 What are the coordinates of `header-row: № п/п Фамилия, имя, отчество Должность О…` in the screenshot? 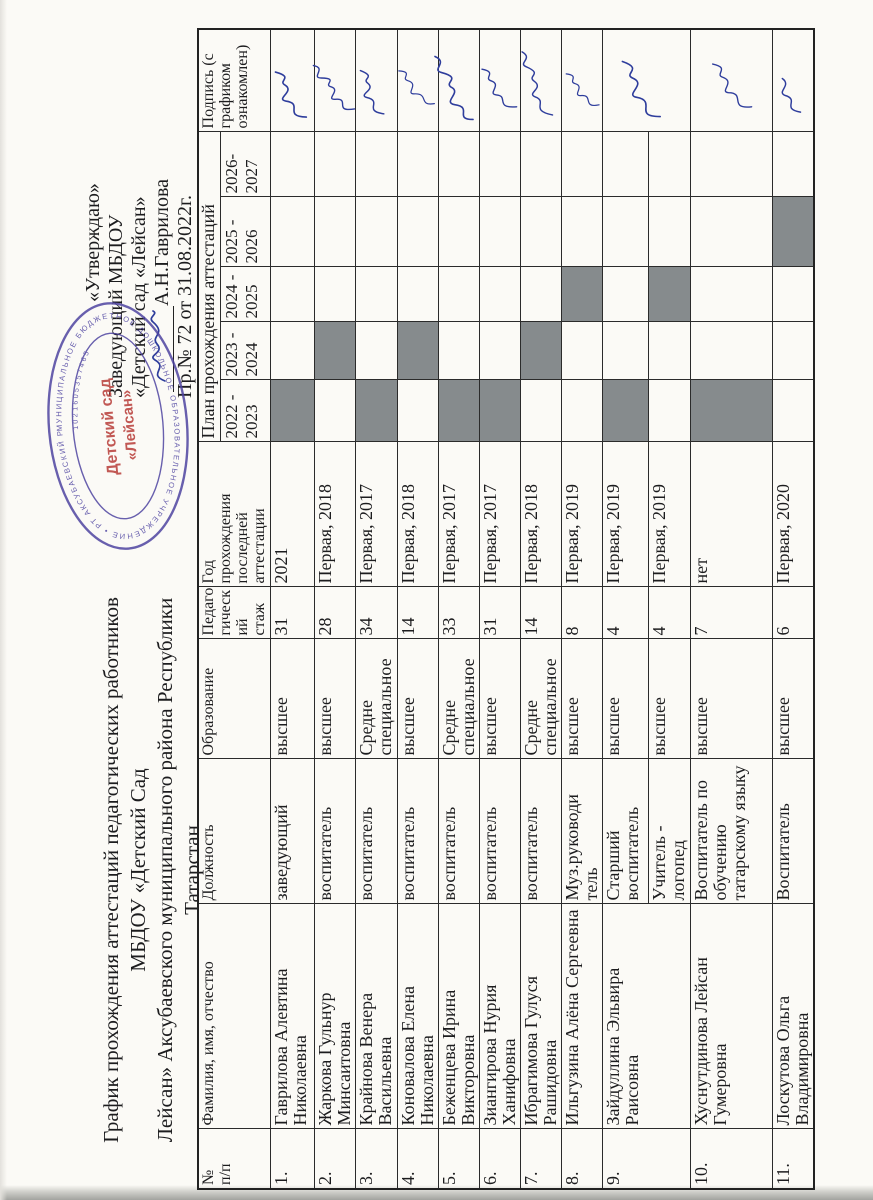 It's located at (234, 608).